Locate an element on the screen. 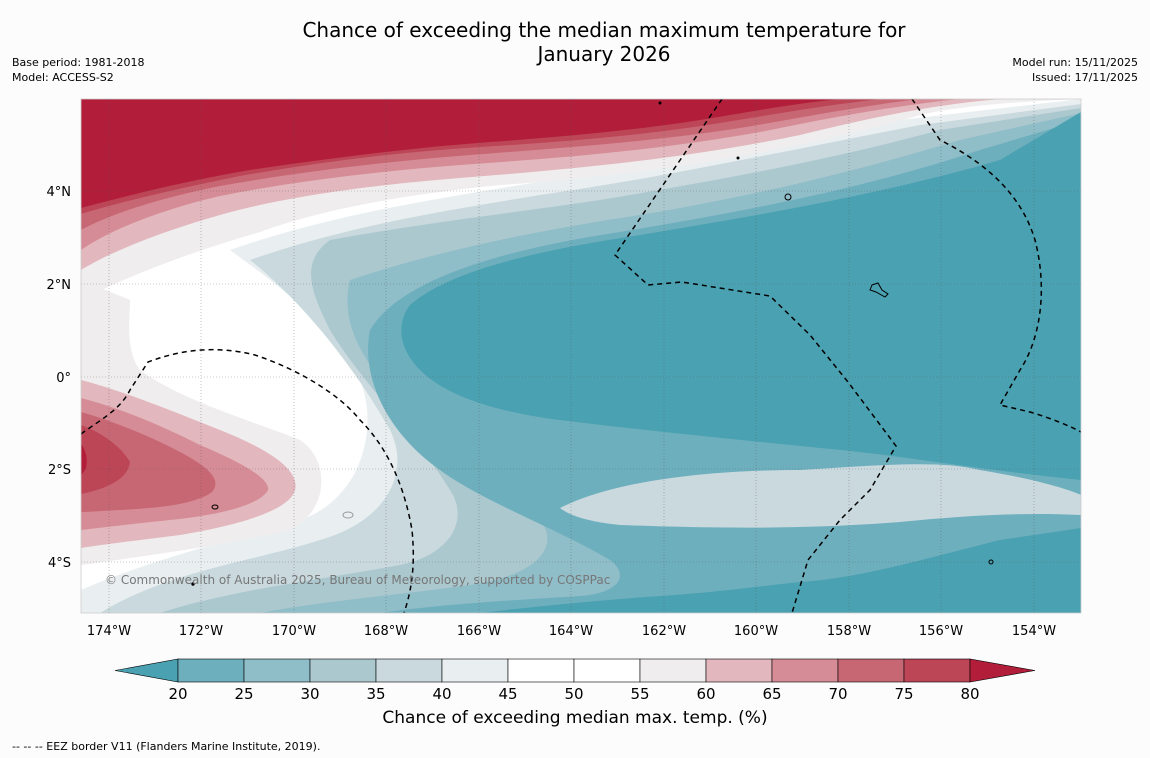 This screenshot has height=758, width=1150. colorbar-tick-label: 35 is located at coordinates (375, 694).